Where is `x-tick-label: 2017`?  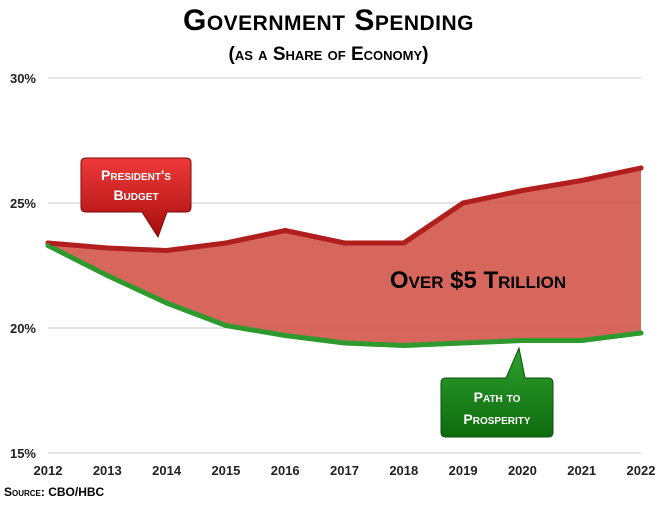
x-tick-label: 2017 is located at coordinates (344, 470).